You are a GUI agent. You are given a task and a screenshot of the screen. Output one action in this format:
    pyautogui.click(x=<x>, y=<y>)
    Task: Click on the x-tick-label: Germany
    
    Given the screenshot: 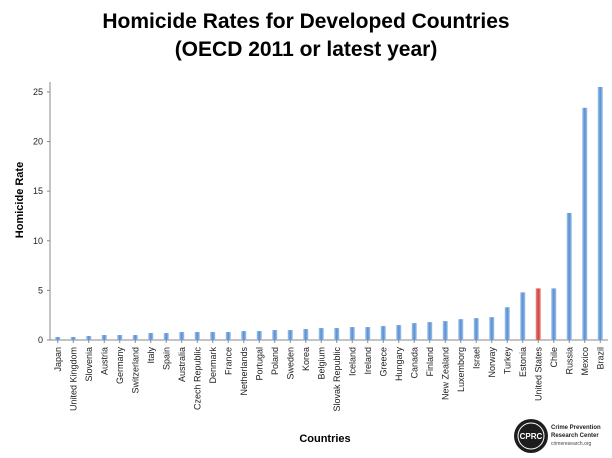 What is the action you would take?
    pyautogui.click(x=120, y=366)
    